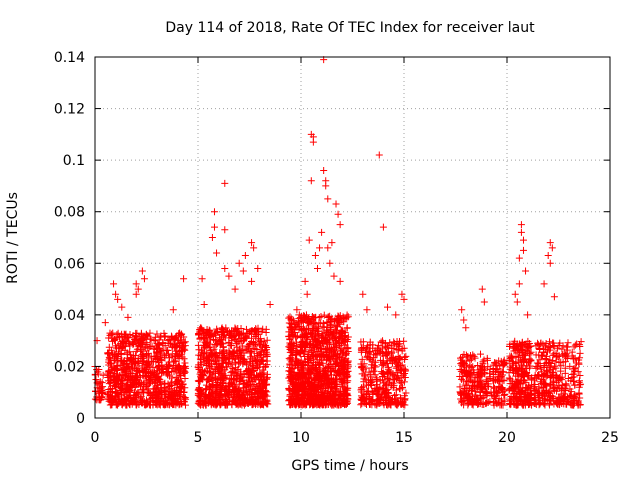 The image size is (640, 480). Describe the element at coordinates (69, 264) in the screenshot. I see `y-tick-label: 0.06` at that location.